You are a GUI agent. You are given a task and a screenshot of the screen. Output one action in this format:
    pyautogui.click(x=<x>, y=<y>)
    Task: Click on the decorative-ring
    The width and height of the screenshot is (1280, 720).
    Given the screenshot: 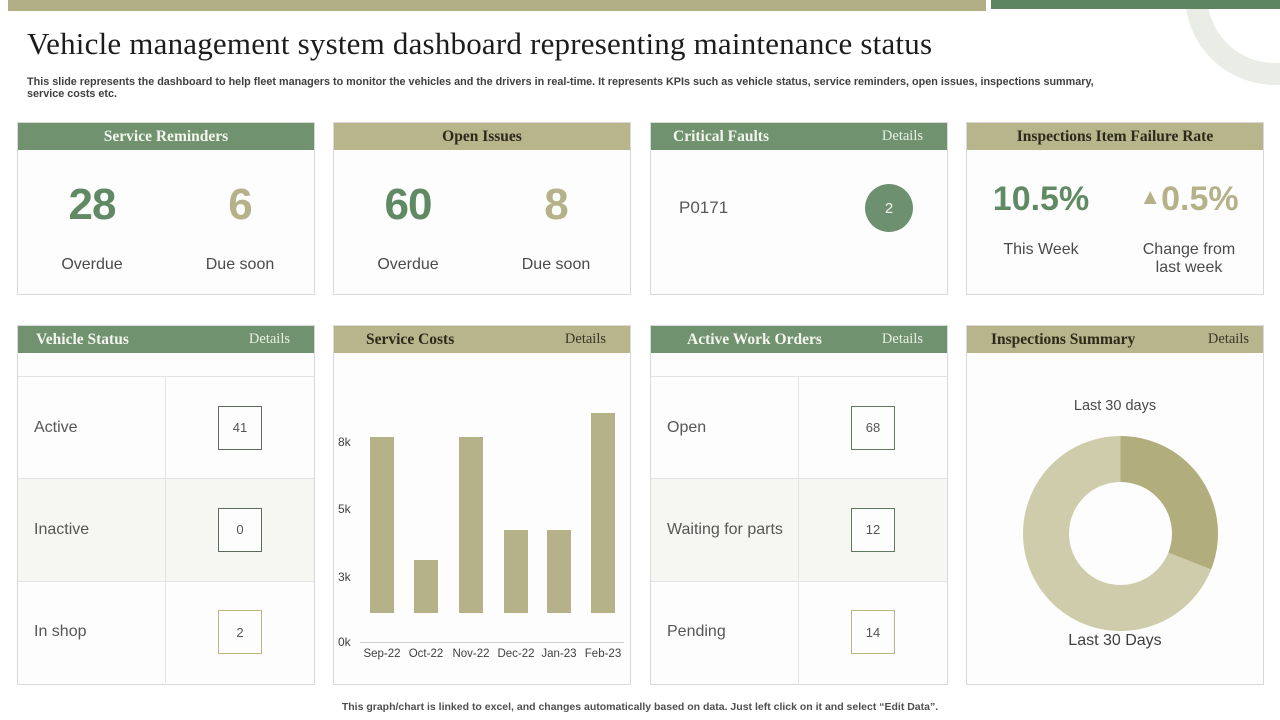 What is the action you would take?
    pyautogui.click(x=1232, y=42)
    